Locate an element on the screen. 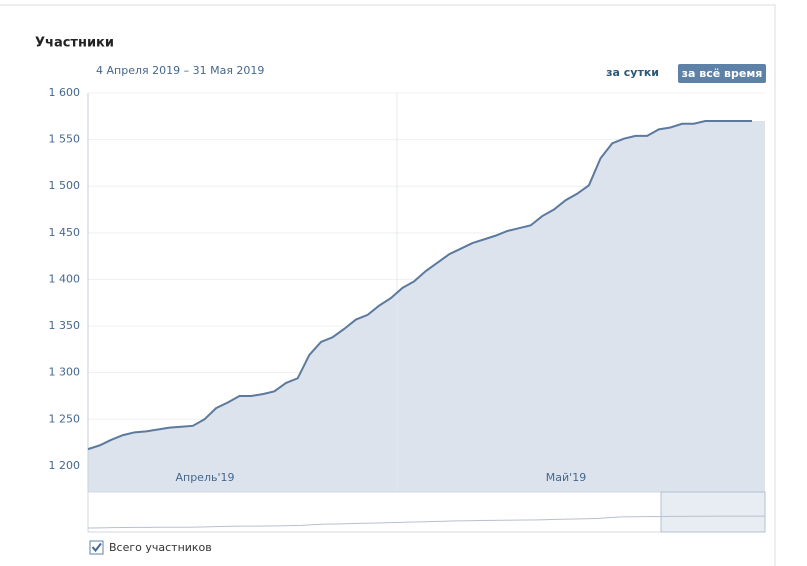  x-month-label: Апрель'19 is located at coordinates (204, 477).